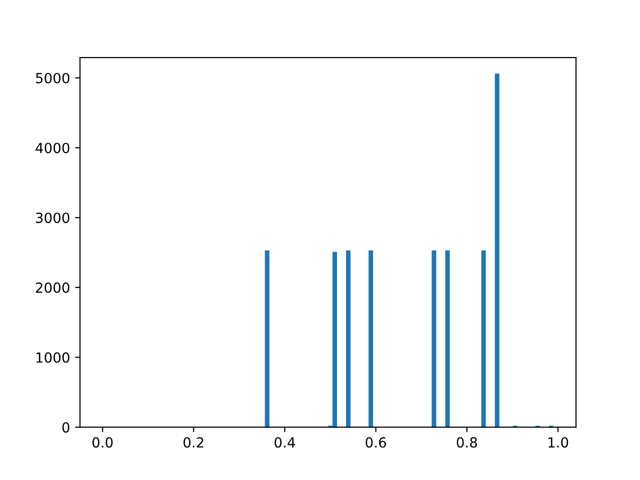  What do you see at coordinates (558, 442) in the screenshot?
I see `x-tick-label: 1.0` at bounding box center [558, 442].